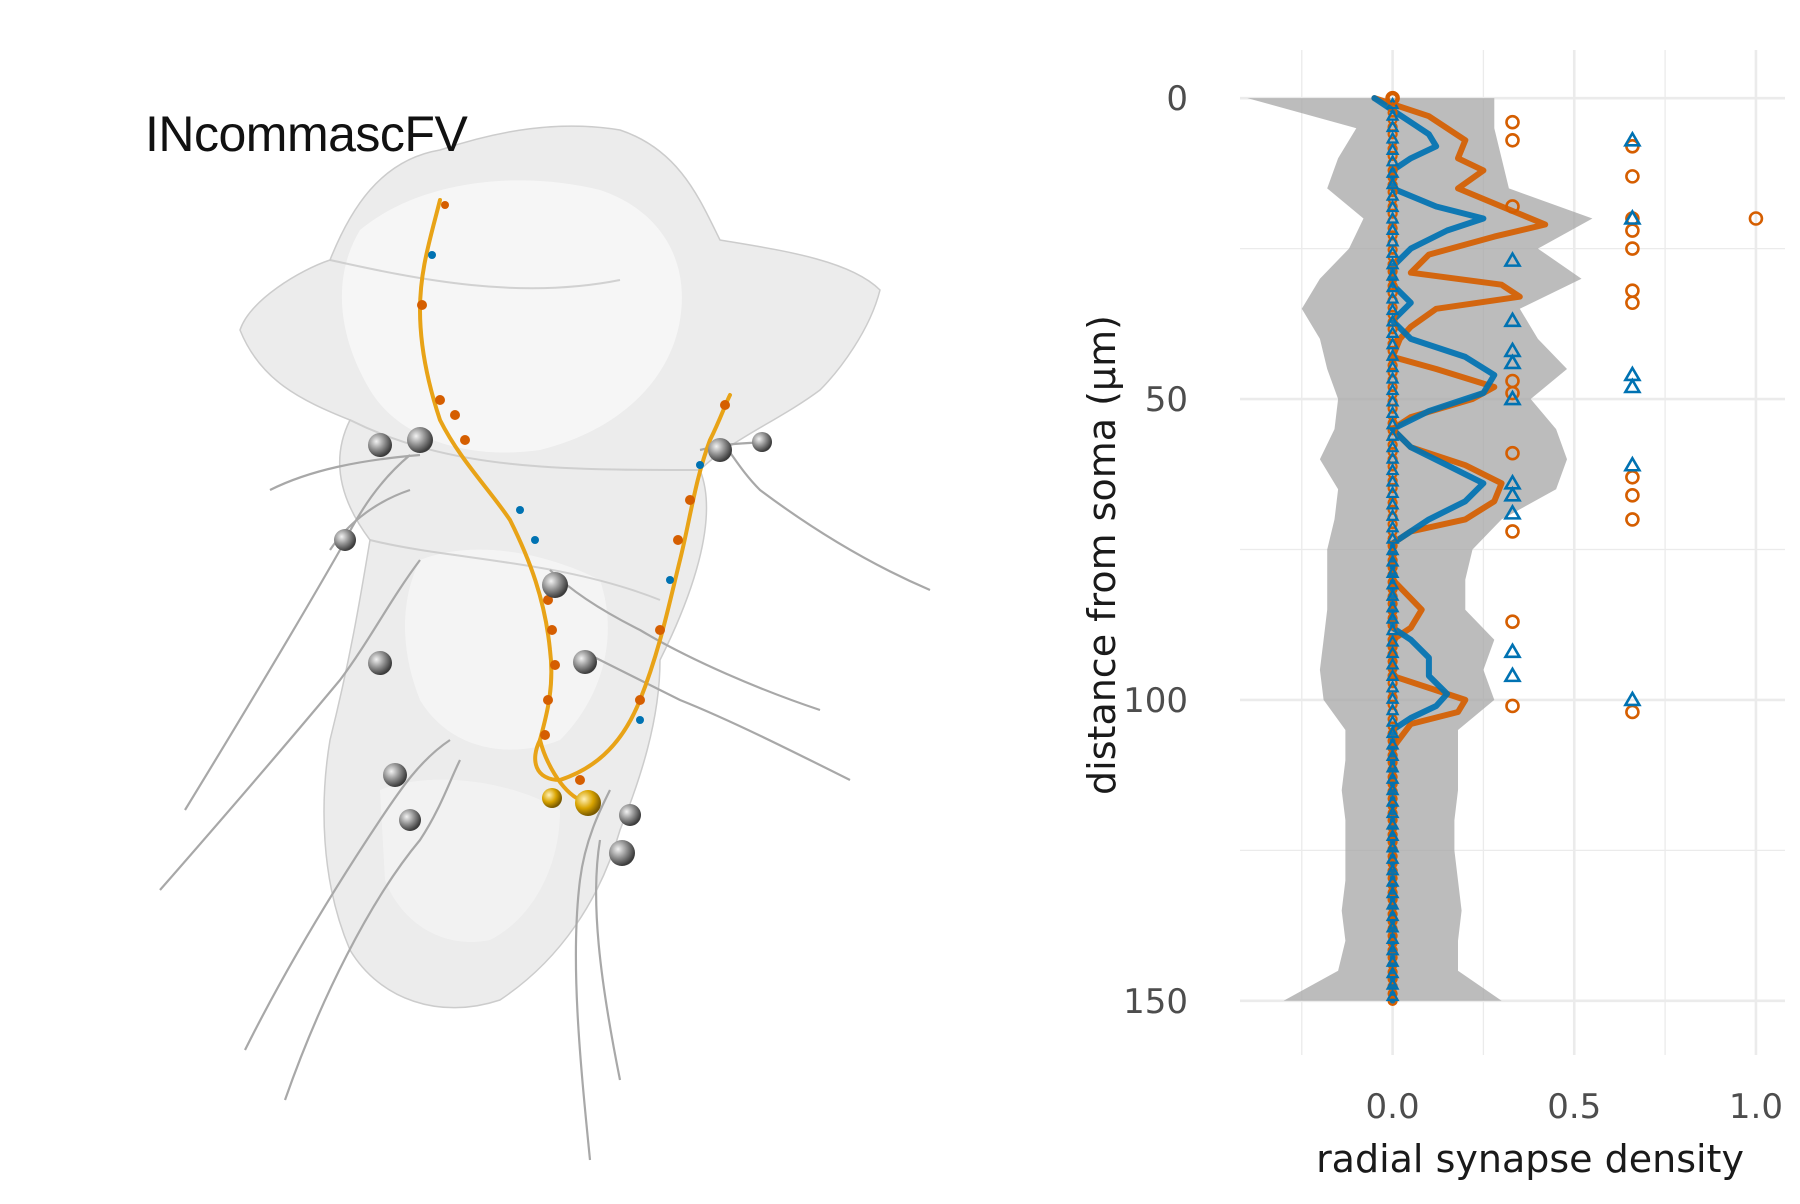  Describe the element at coordinates (1393, 1107) in the screenshot. I see `x-tick-label: 0.0` at that location.